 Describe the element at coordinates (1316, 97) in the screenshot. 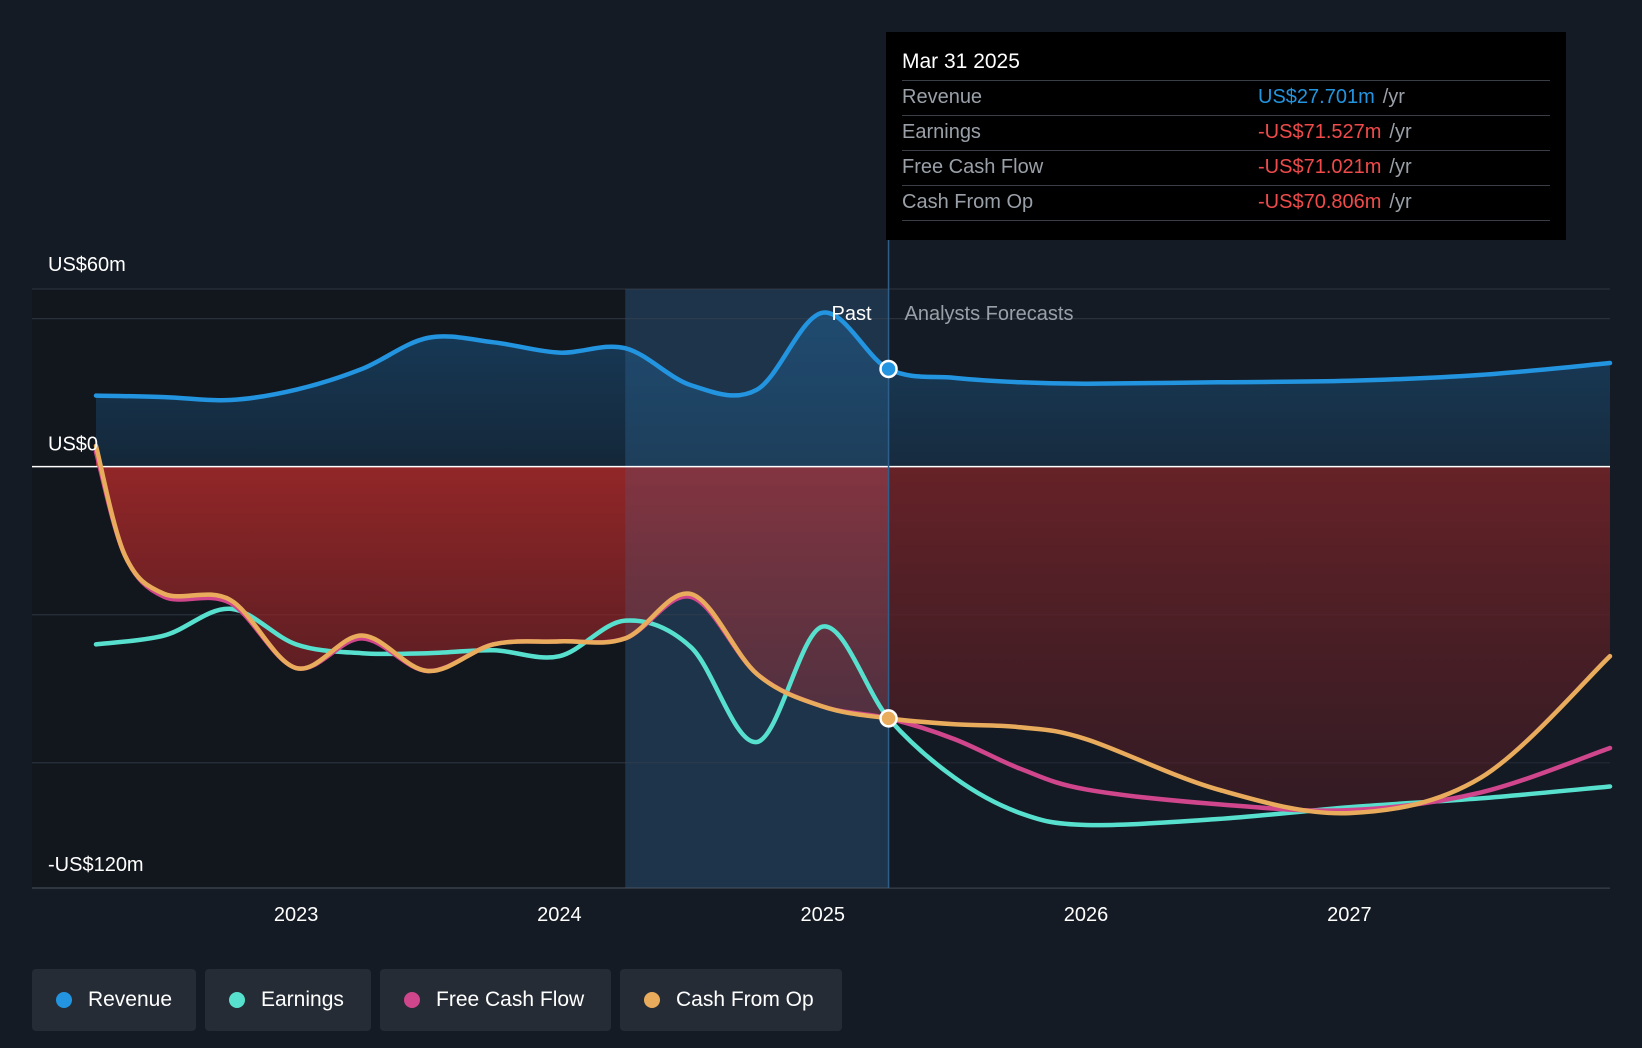

I see `tooltip-value: US$27.701m` at that location.